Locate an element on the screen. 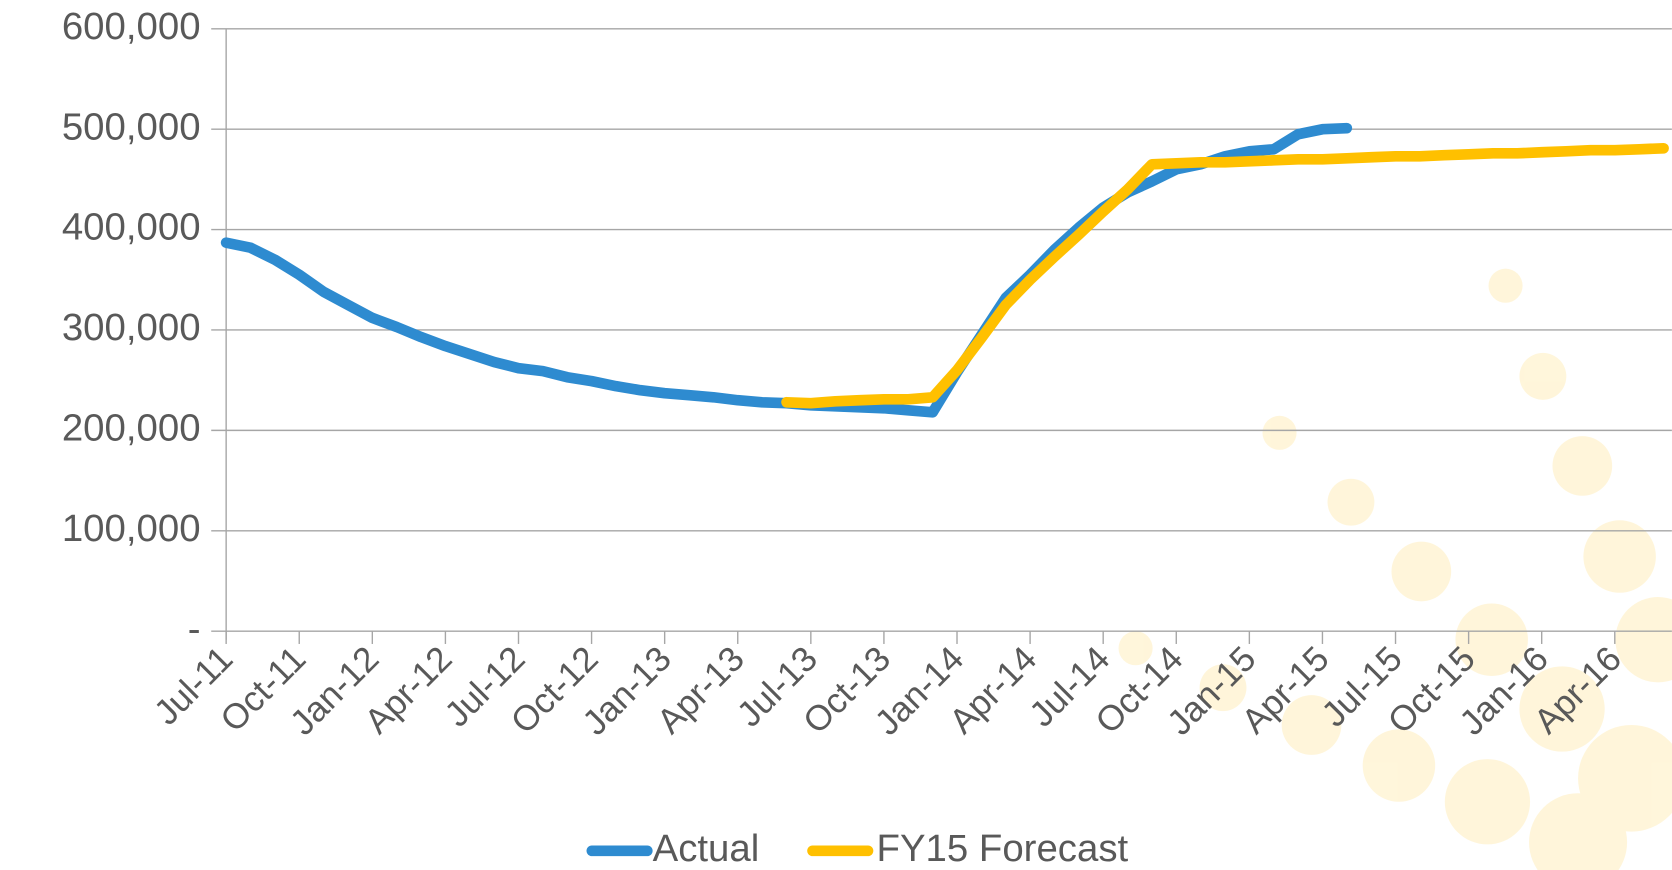 The image size is (1672, 870). legend-label: FY15 Forecast is located at coordinates (1003, 848).